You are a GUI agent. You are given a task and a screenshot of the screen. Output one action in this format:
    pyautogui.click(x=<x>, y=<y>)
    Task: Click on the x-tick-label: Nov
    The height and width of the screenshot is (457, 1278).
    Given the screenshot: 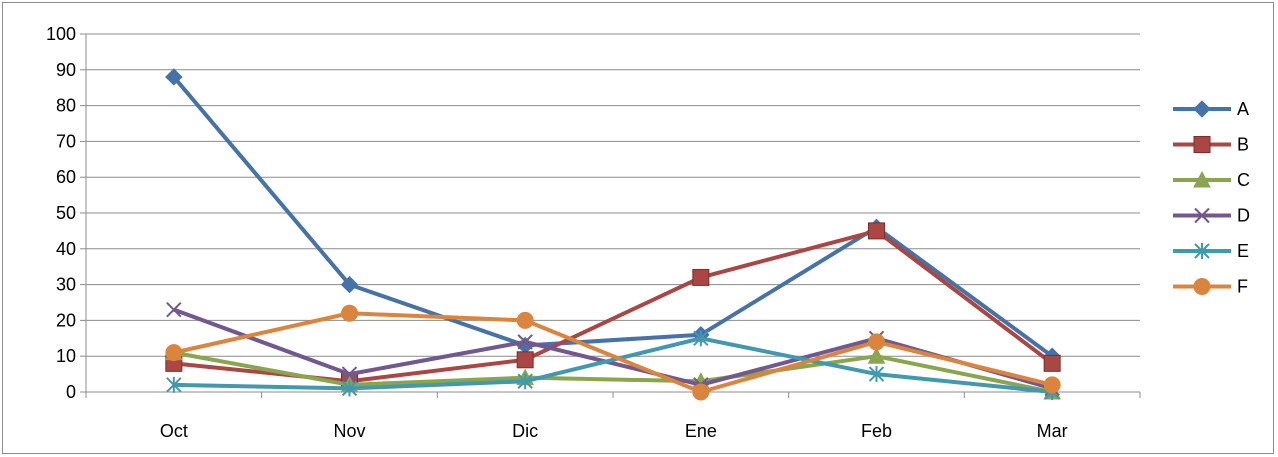 What is the action you would take?
    pyautogui.click(x=349, y=431)
    